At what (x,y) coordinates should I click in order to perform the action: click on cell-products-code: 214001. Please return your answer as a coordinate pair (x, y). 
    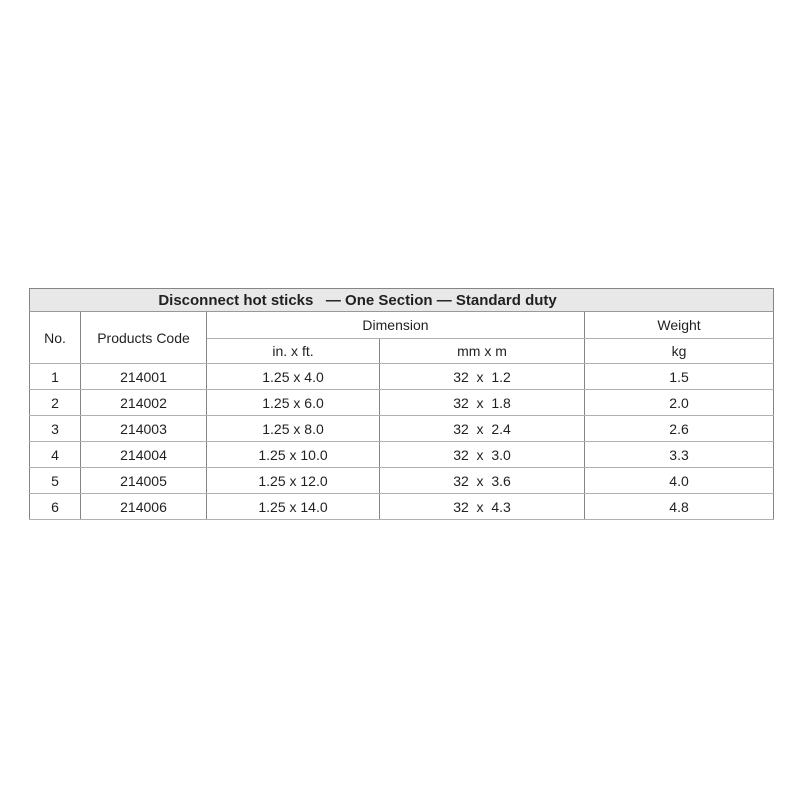
    Looking at the image, I should click on (143, 376).